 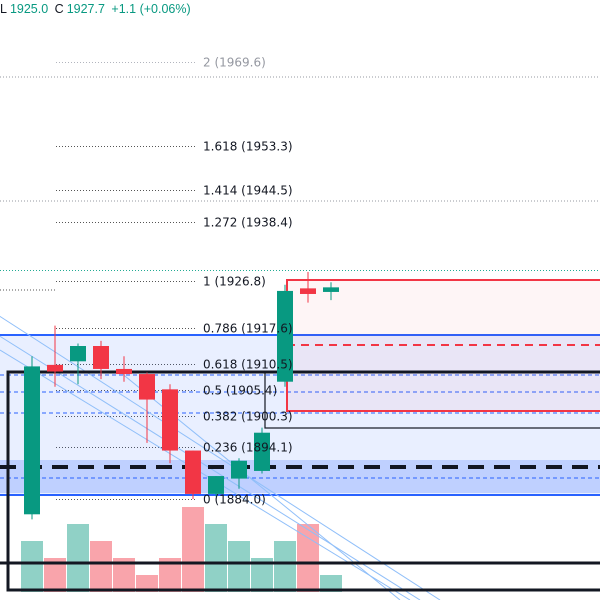 I want to click on fib-level-label: 0.786 (1917.6), so click(x=248, y=329).